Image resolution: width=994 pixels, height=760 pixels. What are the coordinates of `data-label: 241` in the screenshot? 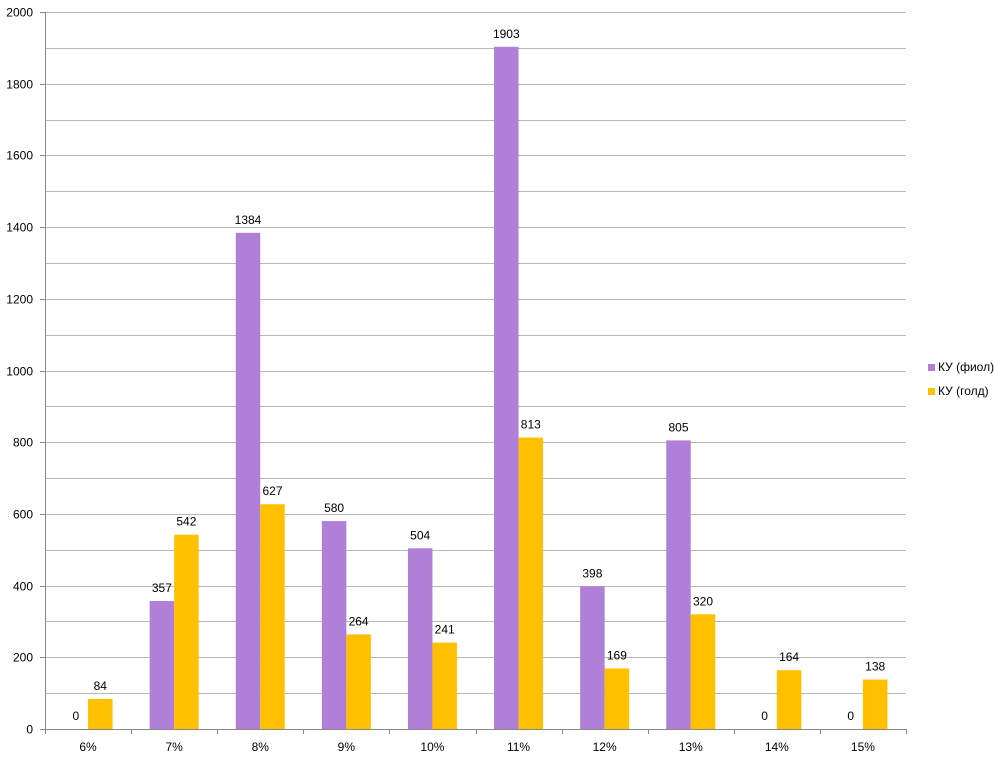 It's located at (445, 630).